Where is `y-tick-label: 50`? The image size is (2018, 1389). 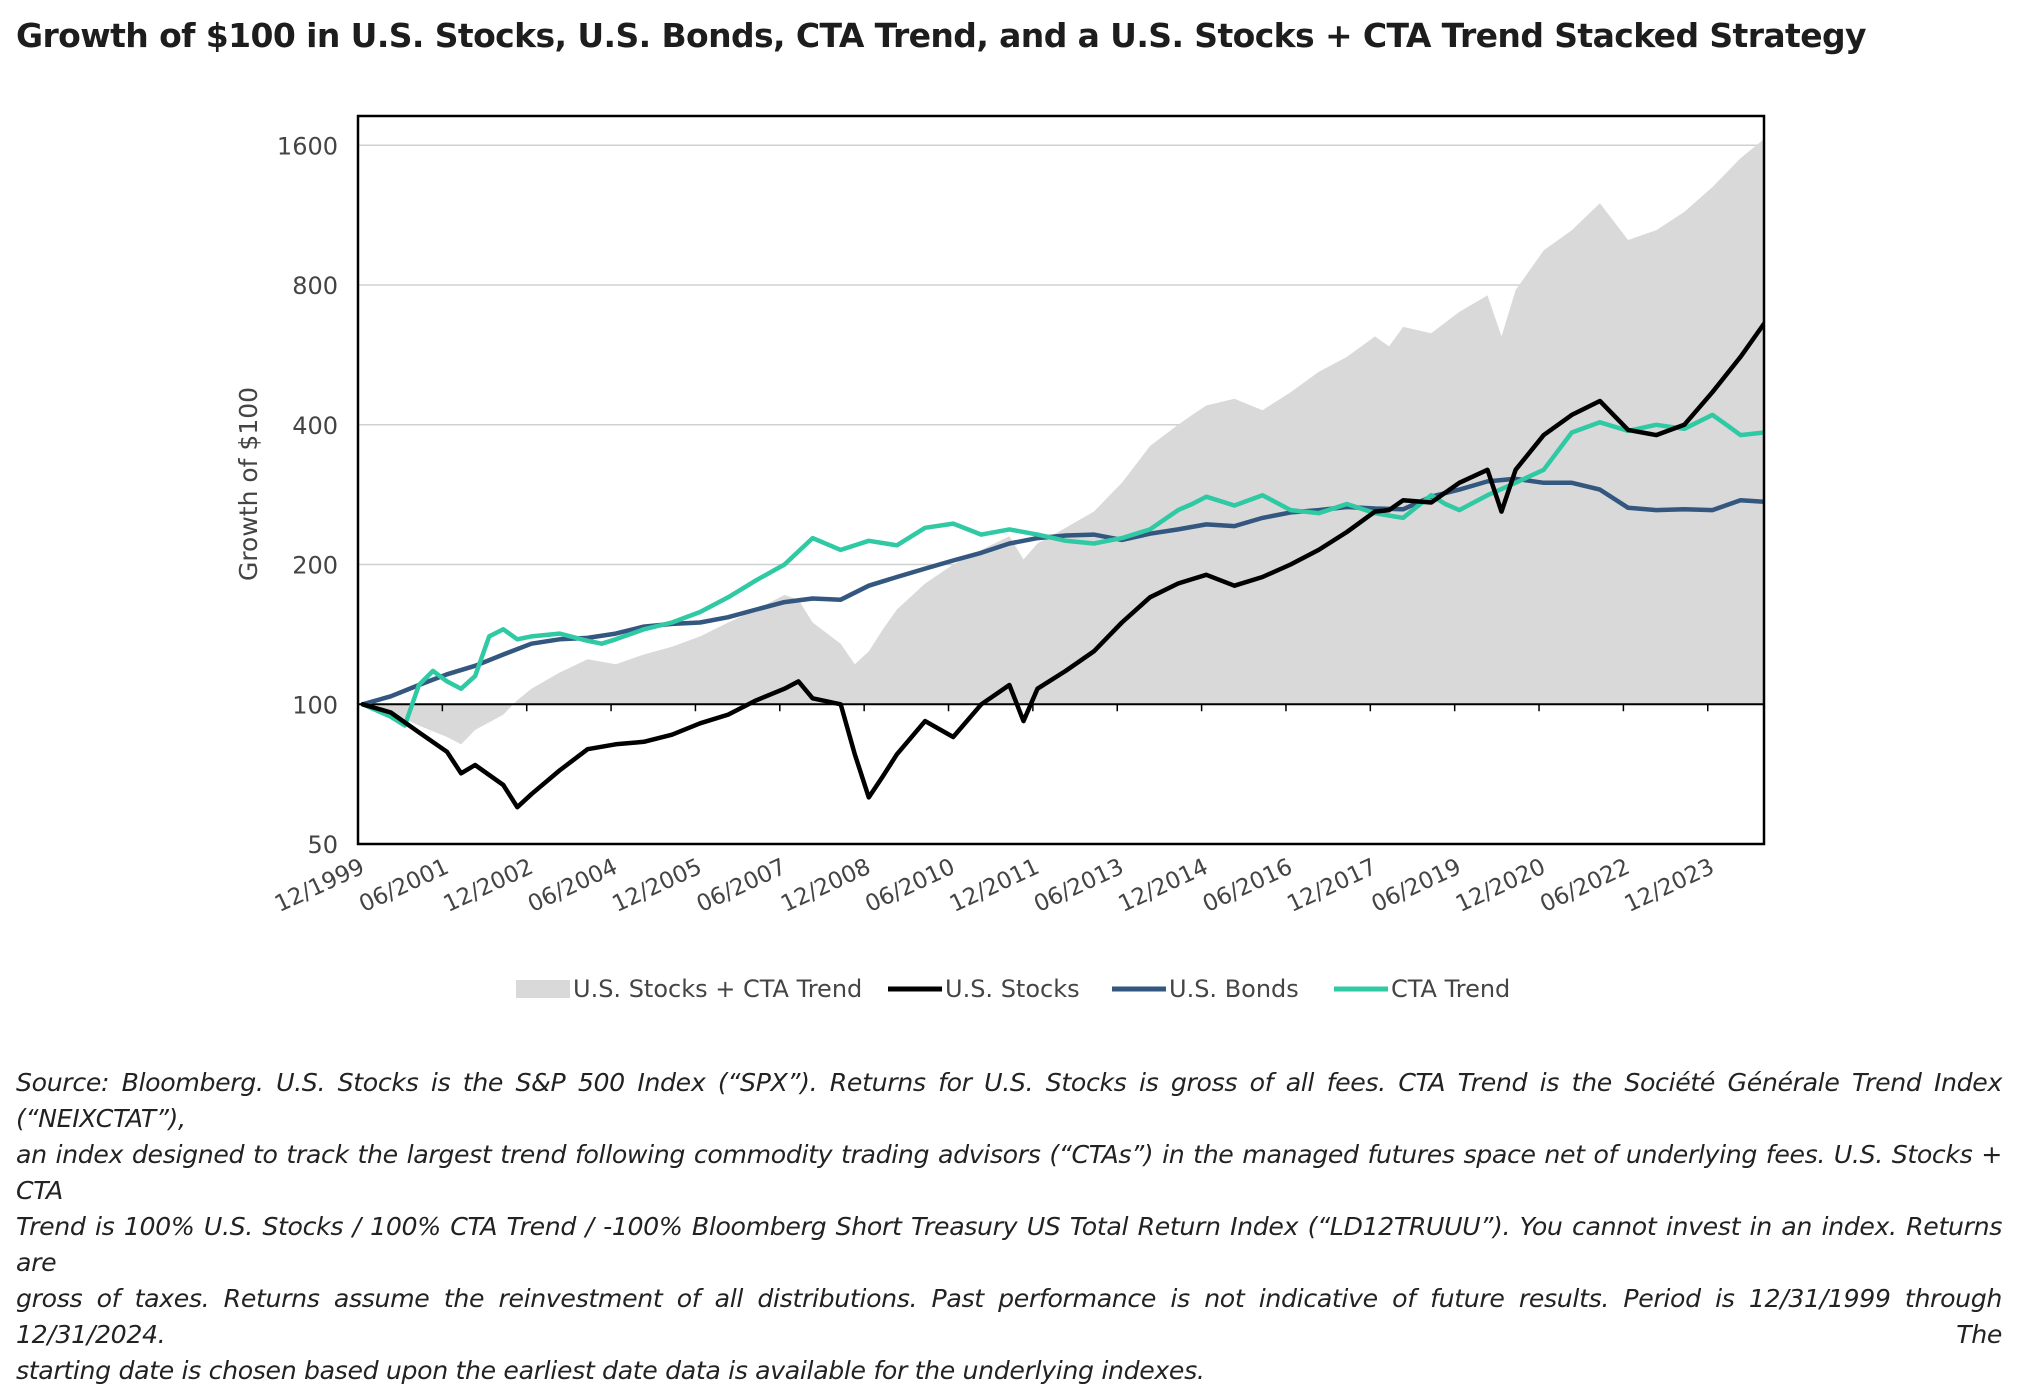
y-tick-label: 50 is located at coordinates (322, 845).